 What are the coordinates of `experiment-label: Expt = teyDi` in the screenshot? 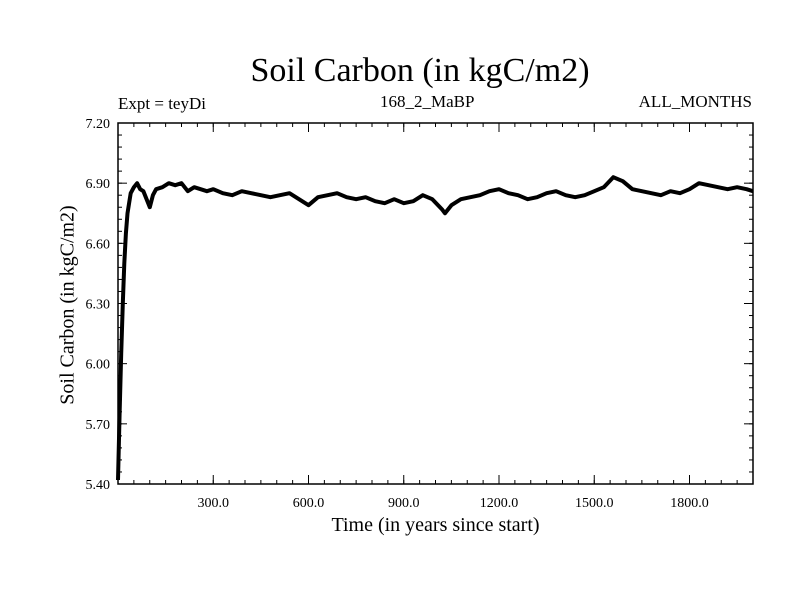 It's located at (162, 103).